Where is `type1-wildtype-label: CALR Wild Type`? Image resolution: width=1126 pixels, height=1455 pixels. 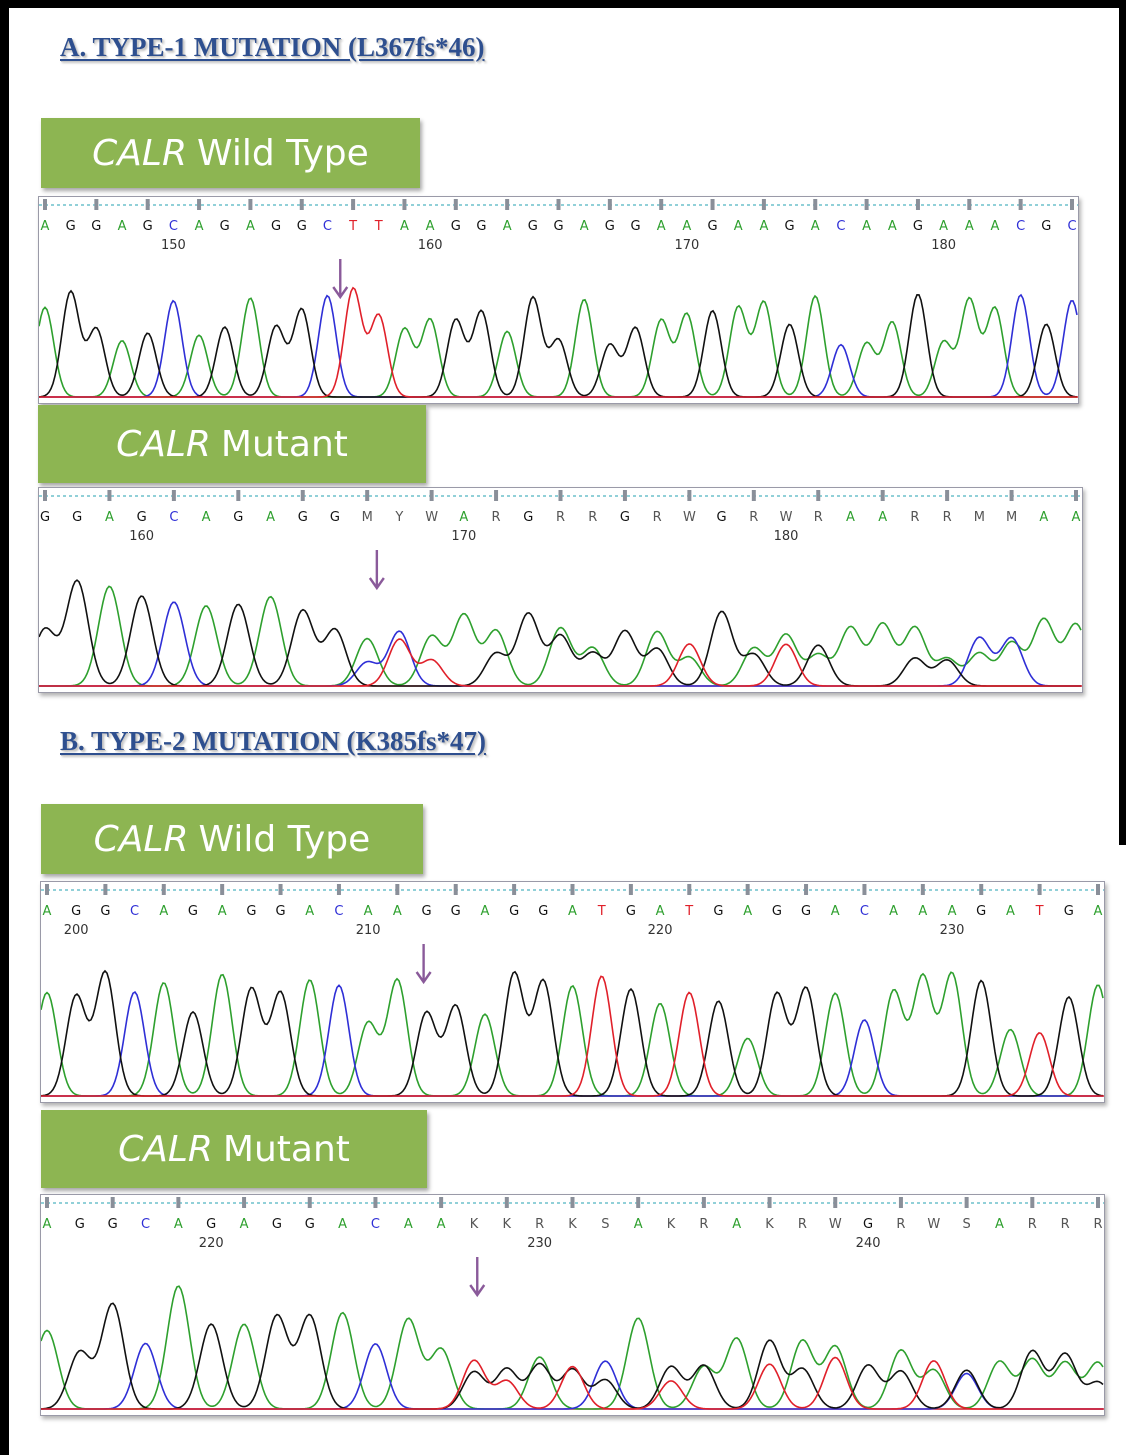
type1-wildtype-label: CALR Wild Type is located at coordinates (230, 153).